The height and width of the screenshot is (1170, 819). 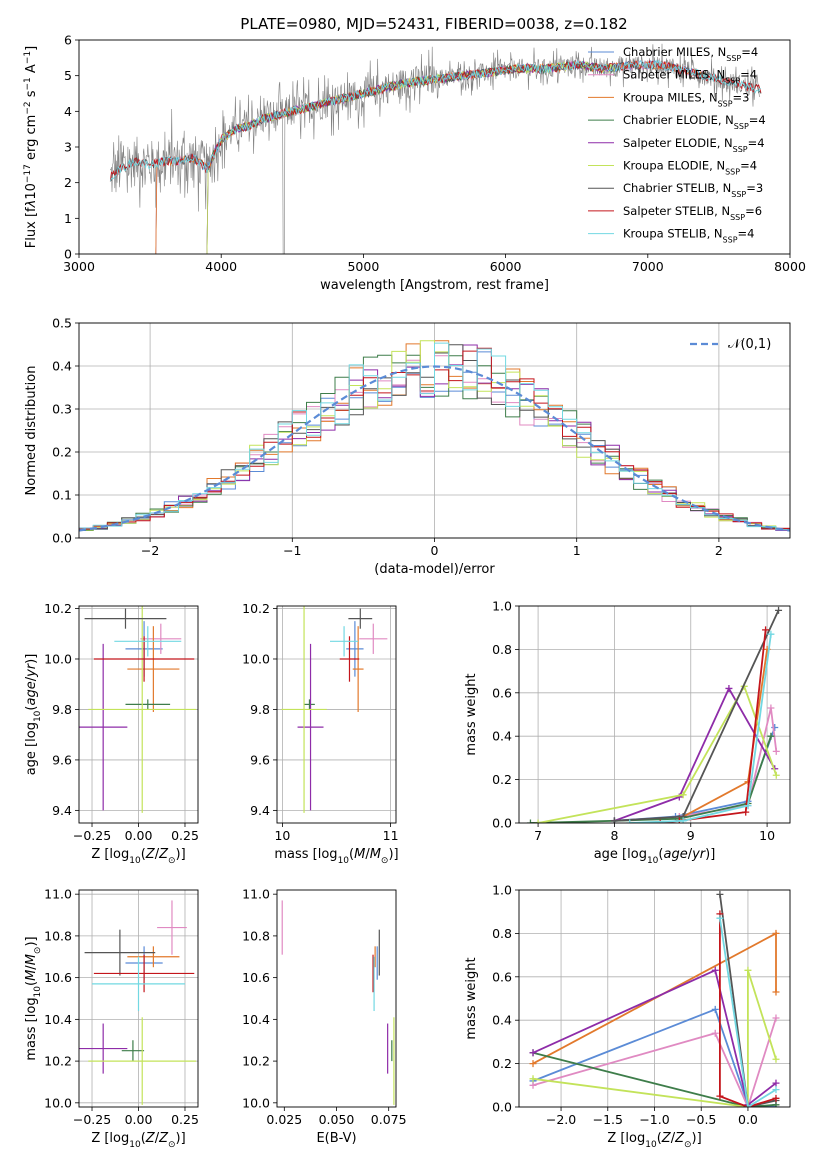 What do you see at coordinates (614, 835) in the screenshot?
I see `x-tick-label: 8` at bounding box center [614, 835].